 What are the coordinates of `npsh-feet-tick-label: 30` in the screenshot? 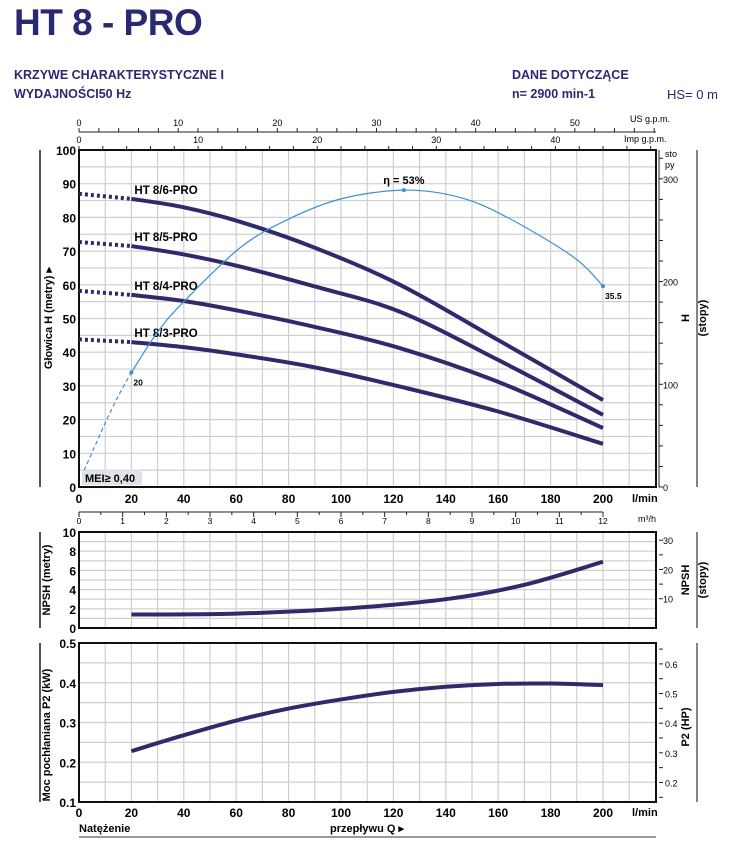 It's located at (668, 541).